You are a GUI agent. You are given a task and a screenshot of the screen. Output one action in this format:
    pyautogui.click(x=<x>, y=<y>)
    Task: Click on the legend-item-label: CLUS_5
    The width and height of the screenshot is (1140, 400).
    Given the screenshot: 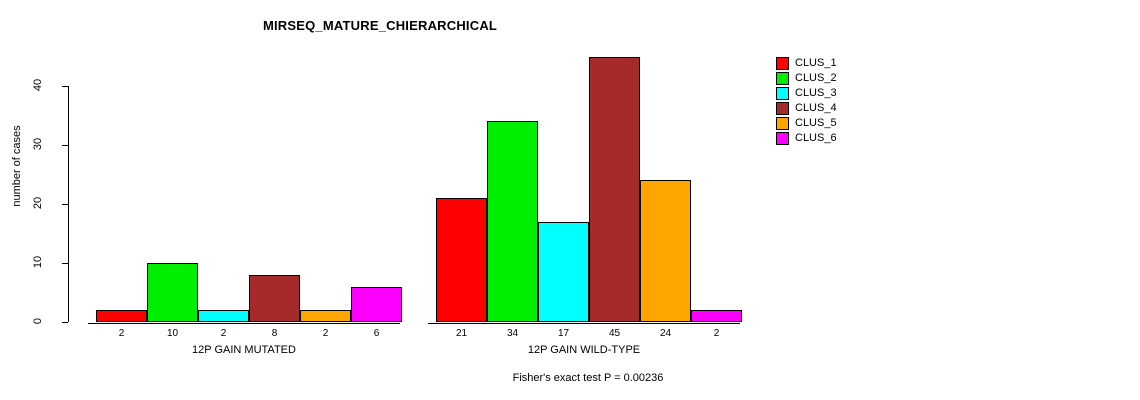 What is the action you would take?
    pyautogui.click(x=816, y=123)
    